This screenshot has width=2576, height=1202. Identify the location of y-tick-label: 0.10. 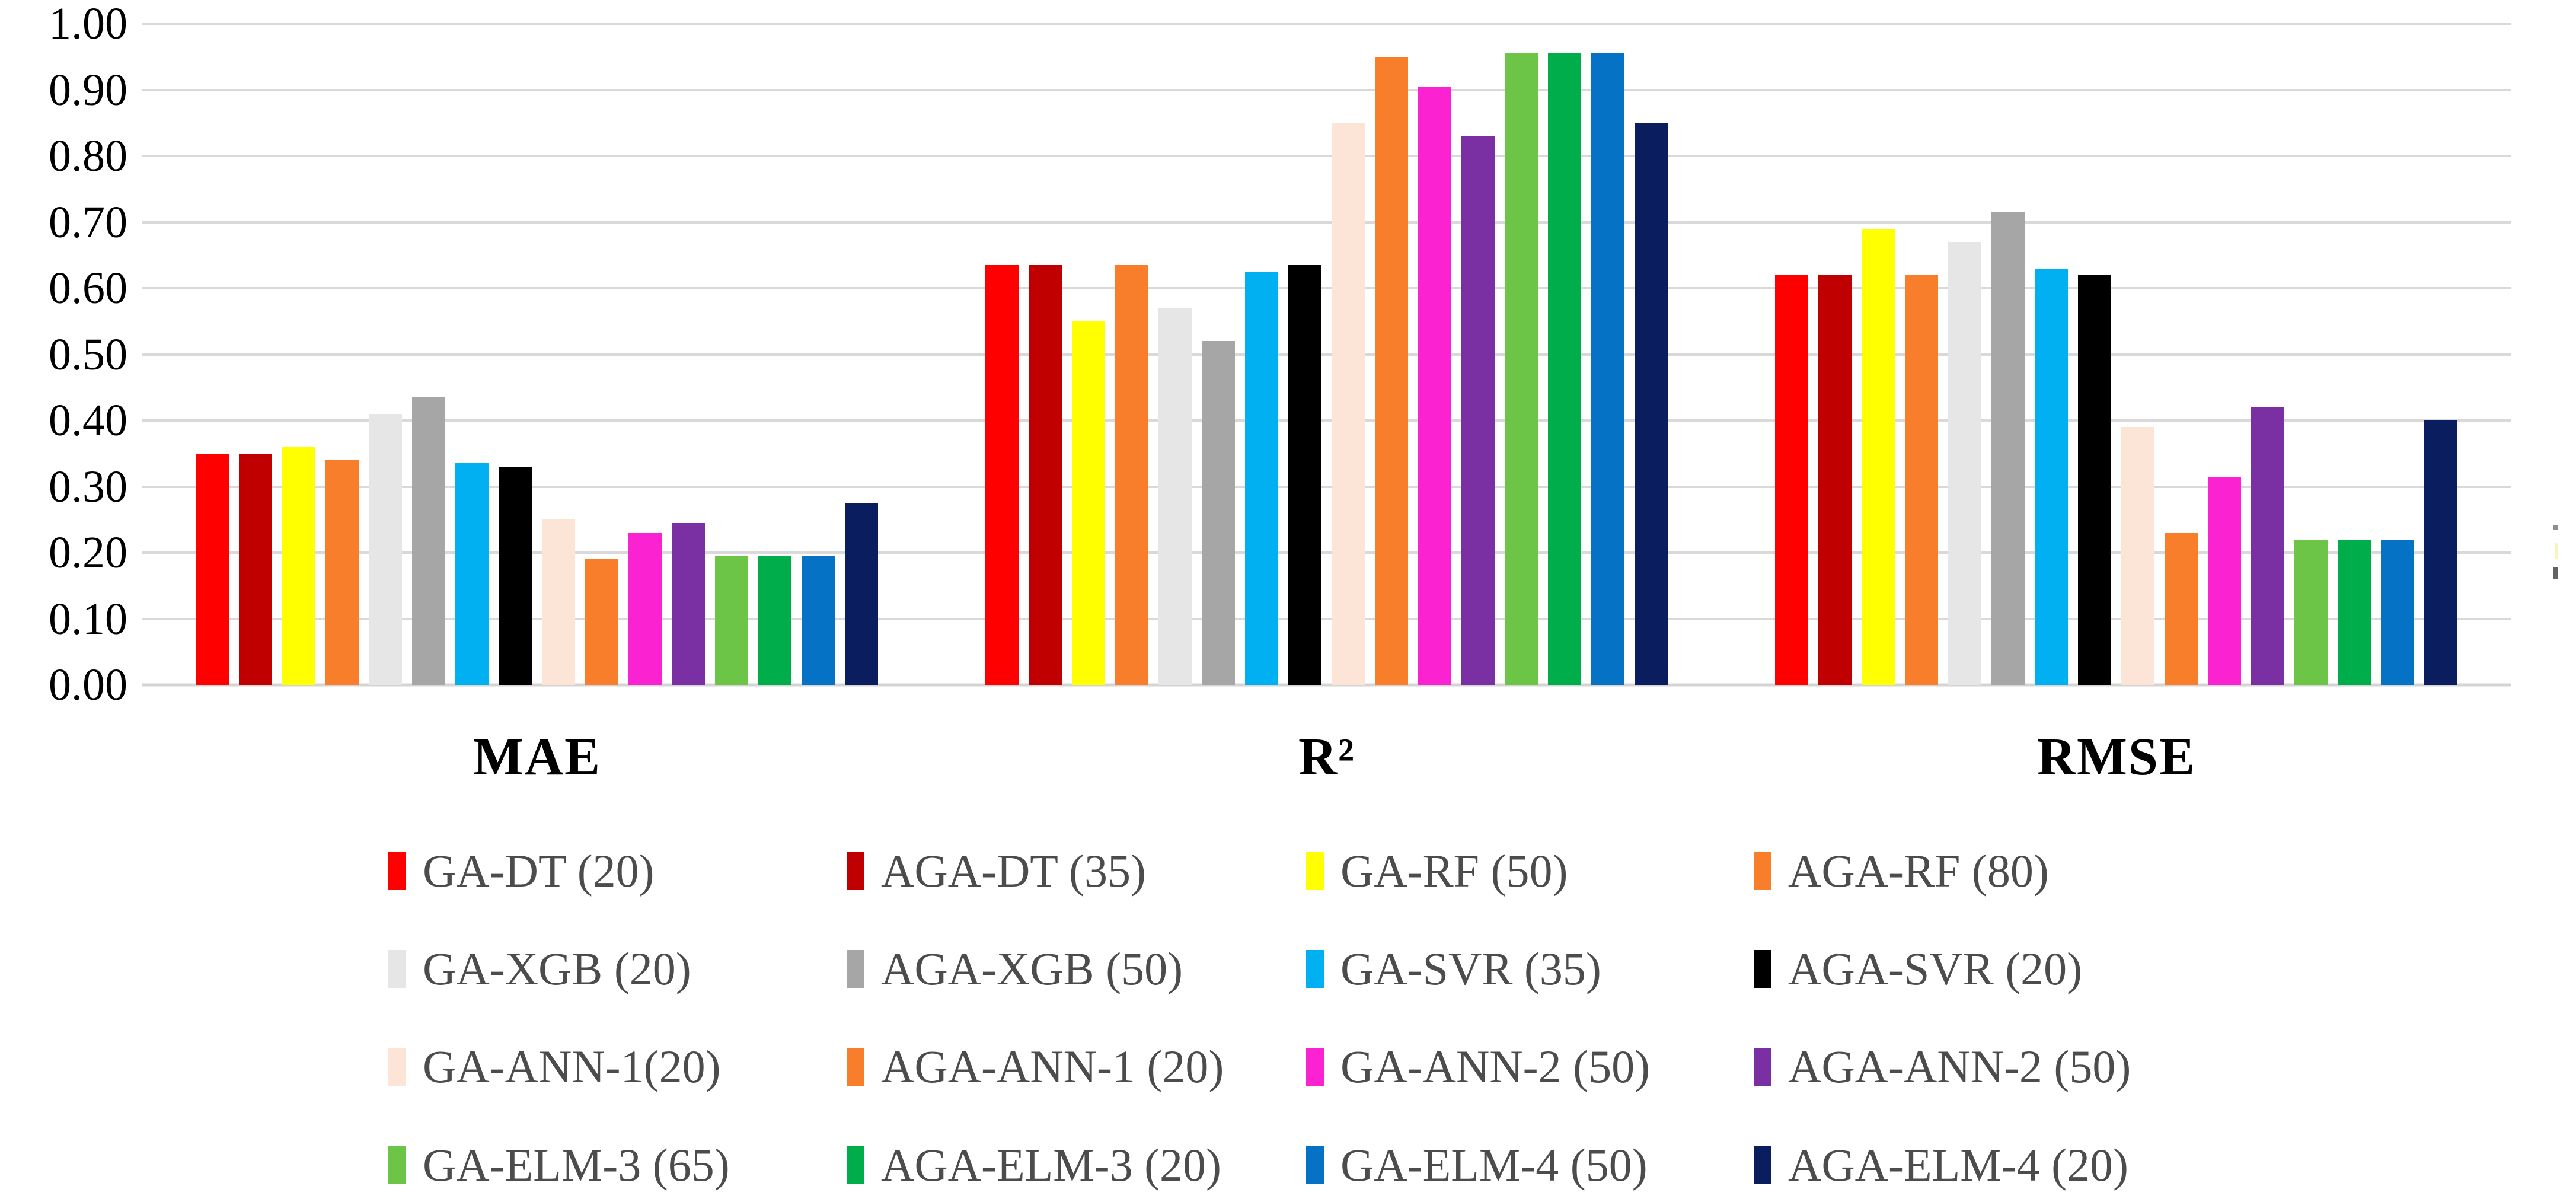
(88, 619).